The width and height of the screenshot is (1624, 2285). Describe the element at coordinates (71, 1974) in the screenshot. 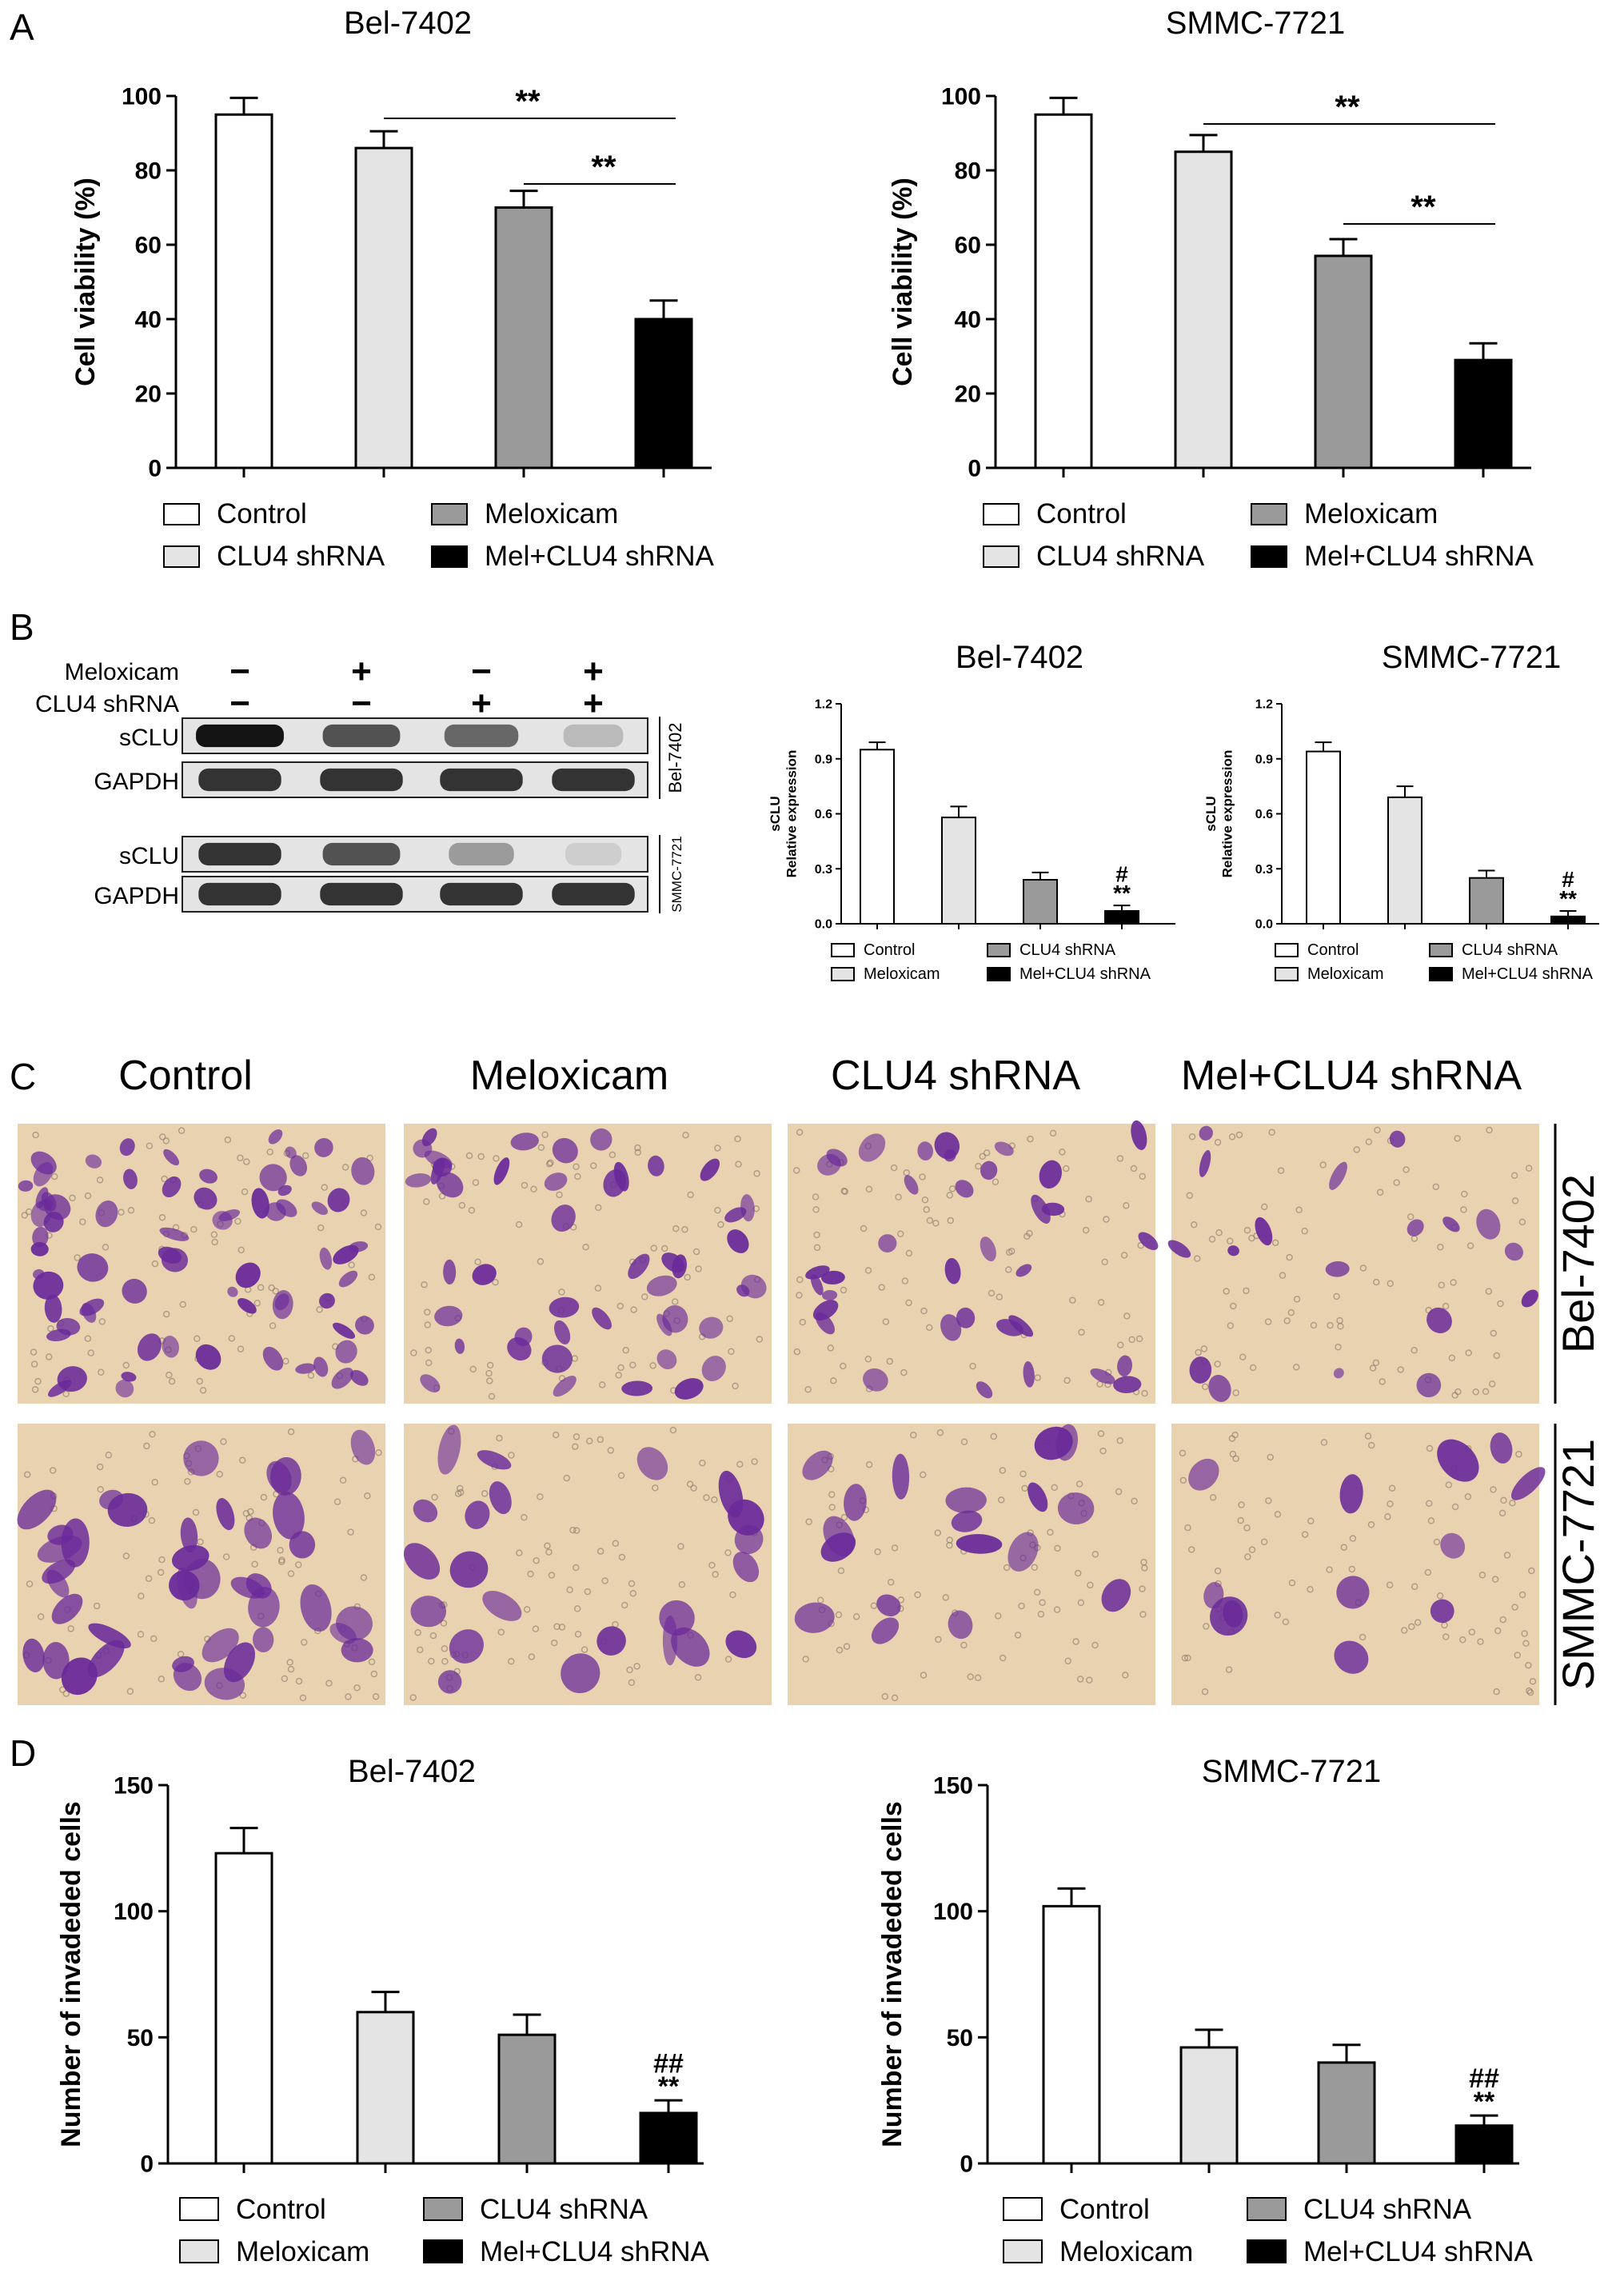

I see `y-axis-label: Number of invadeded cells` at that location.